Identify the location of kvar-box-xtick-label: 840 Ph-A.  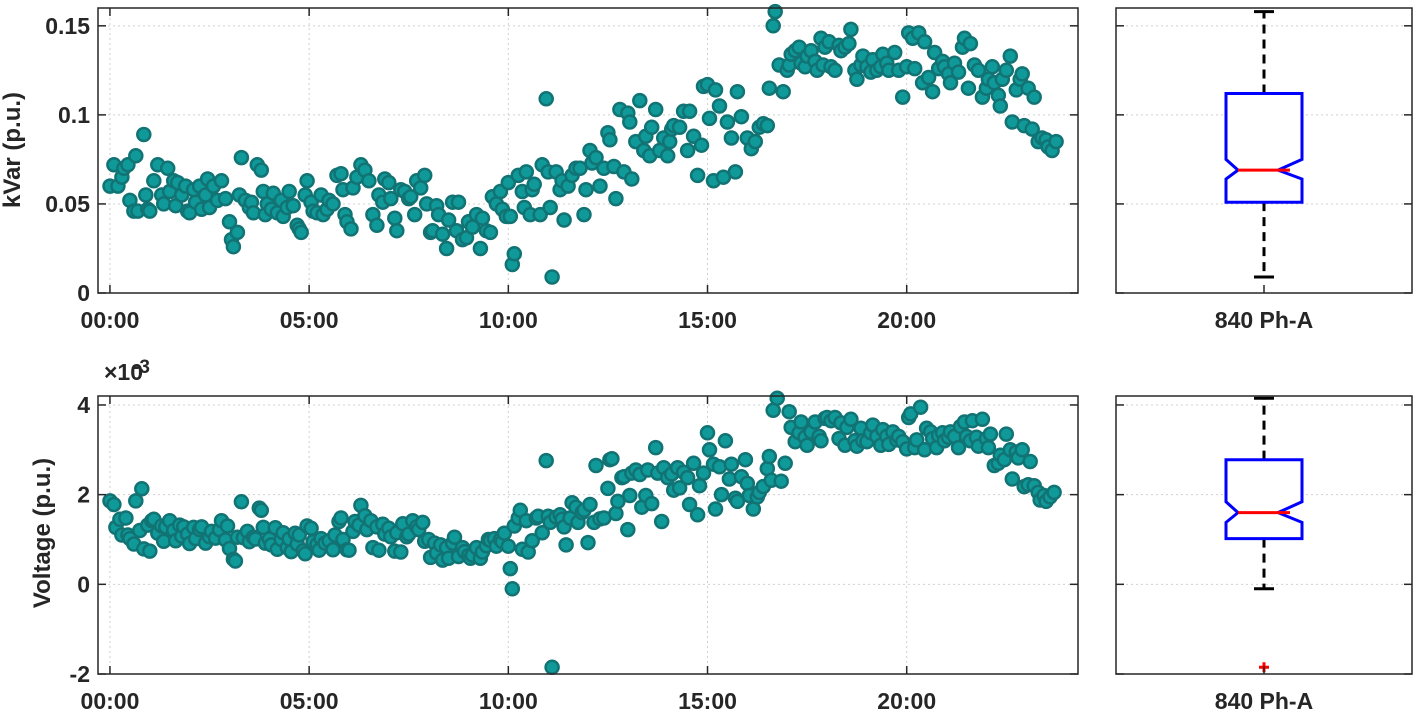
(1264, 320).